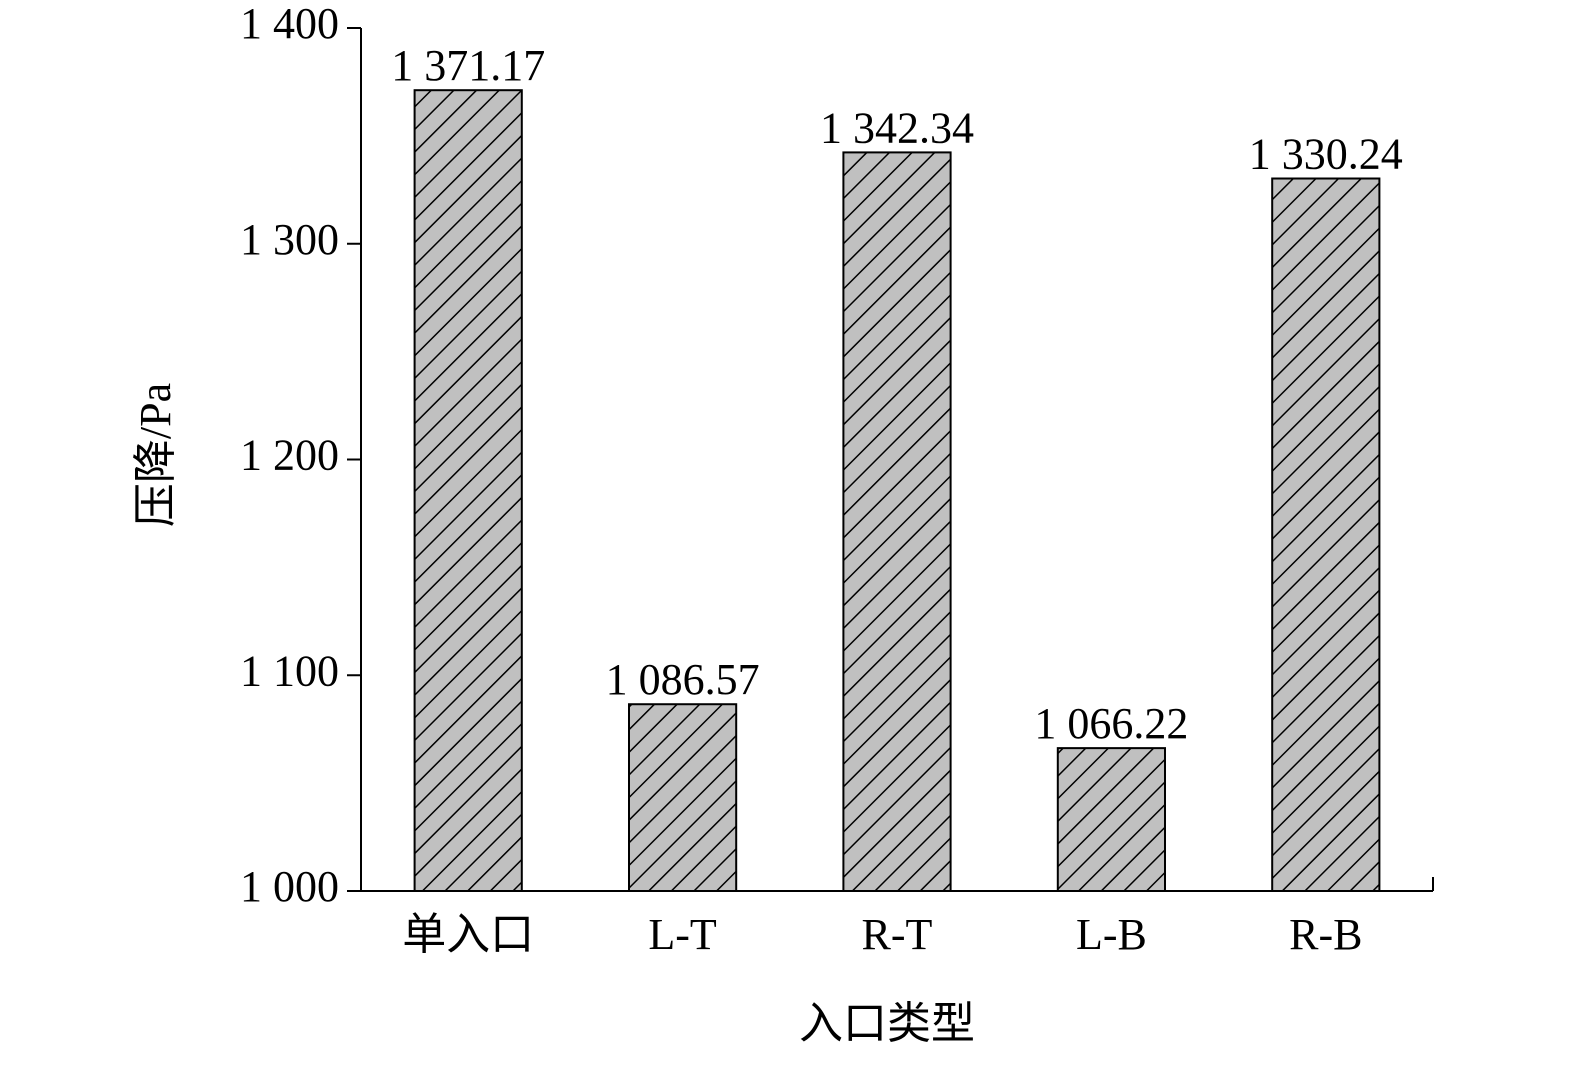 The image size is (1575, 1068). I want to click on value-label: 1 330.24, so click(1326, 154).